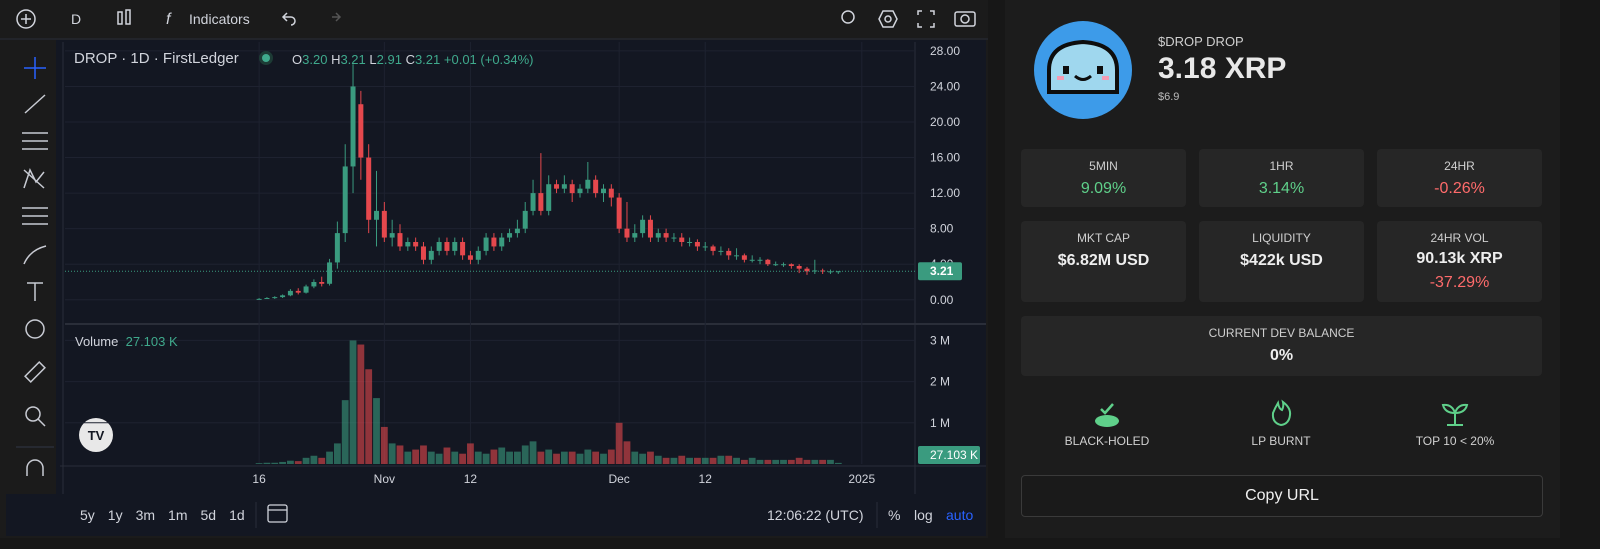 This screenshot has height=549, width=1600. What do you see at coordinates (861, 479) in the screenshot?
I see `x-tick-label: 2025` at bounding box center [861, 479].